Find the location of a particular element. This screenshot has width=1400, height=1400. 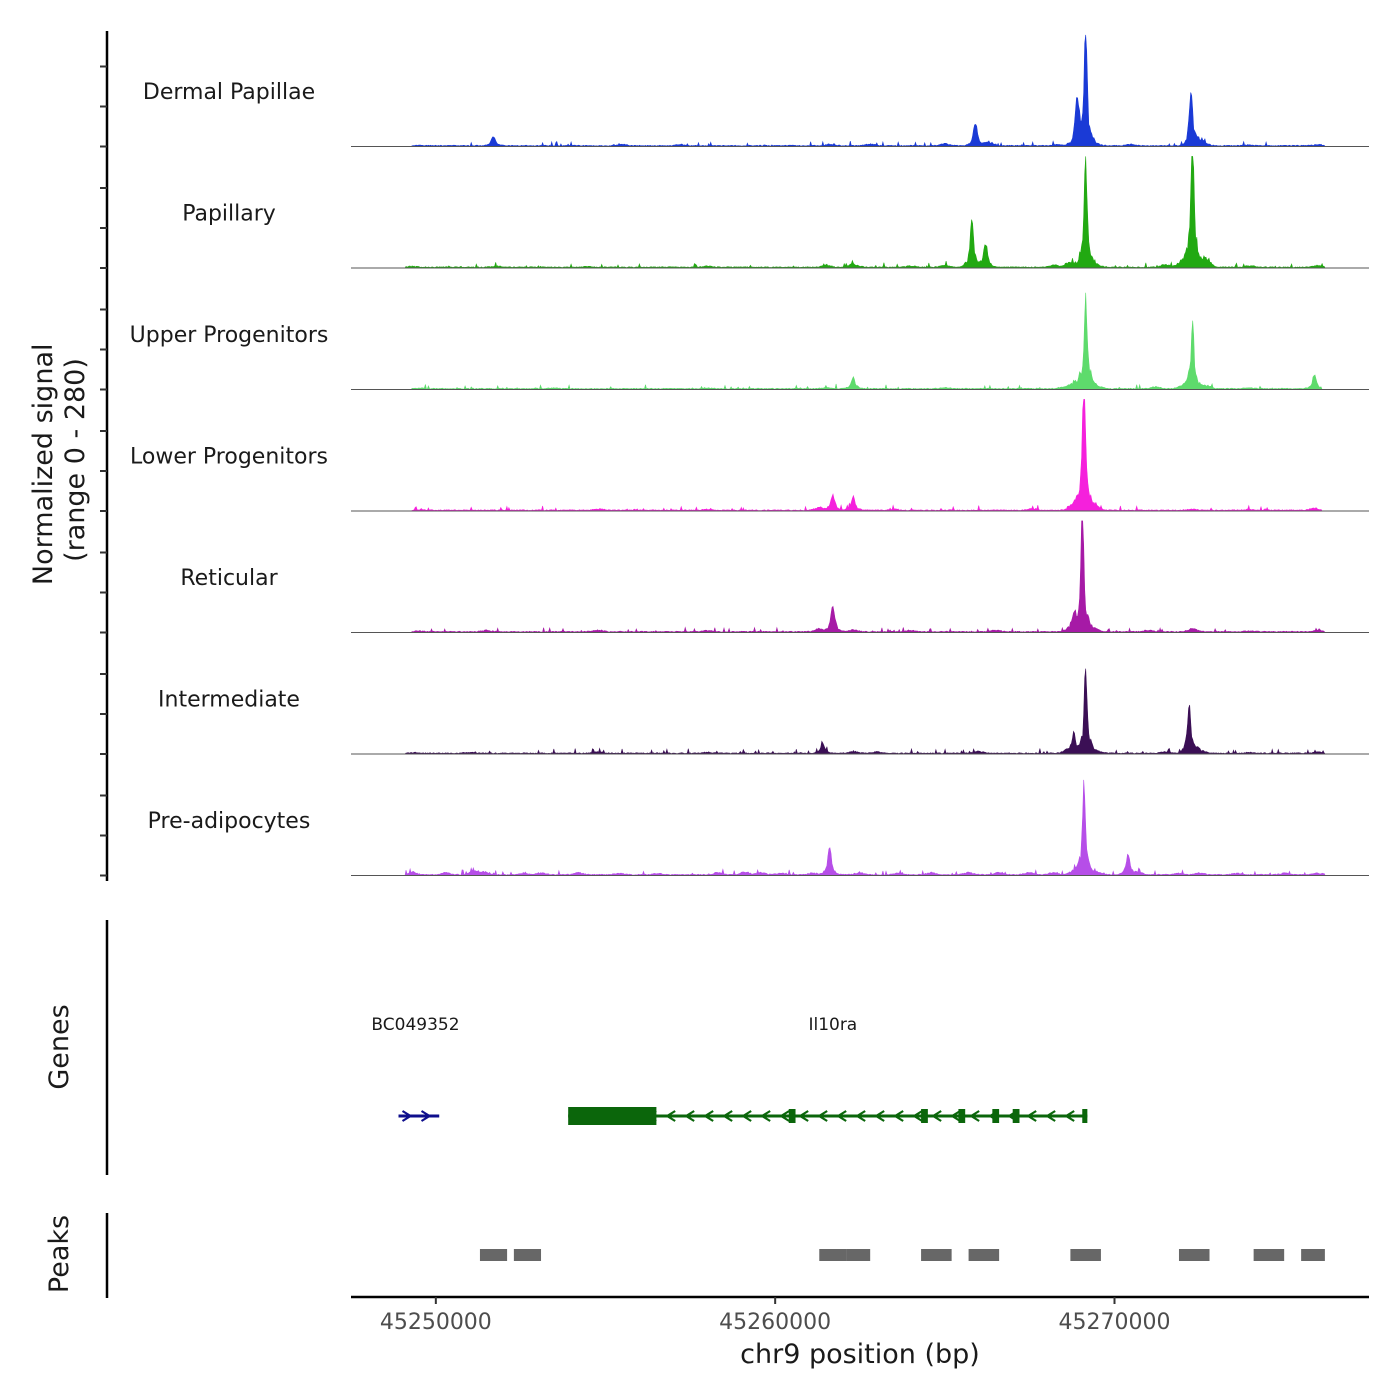

track-label: Dermal Papillae is located at coordinates (229, 92).